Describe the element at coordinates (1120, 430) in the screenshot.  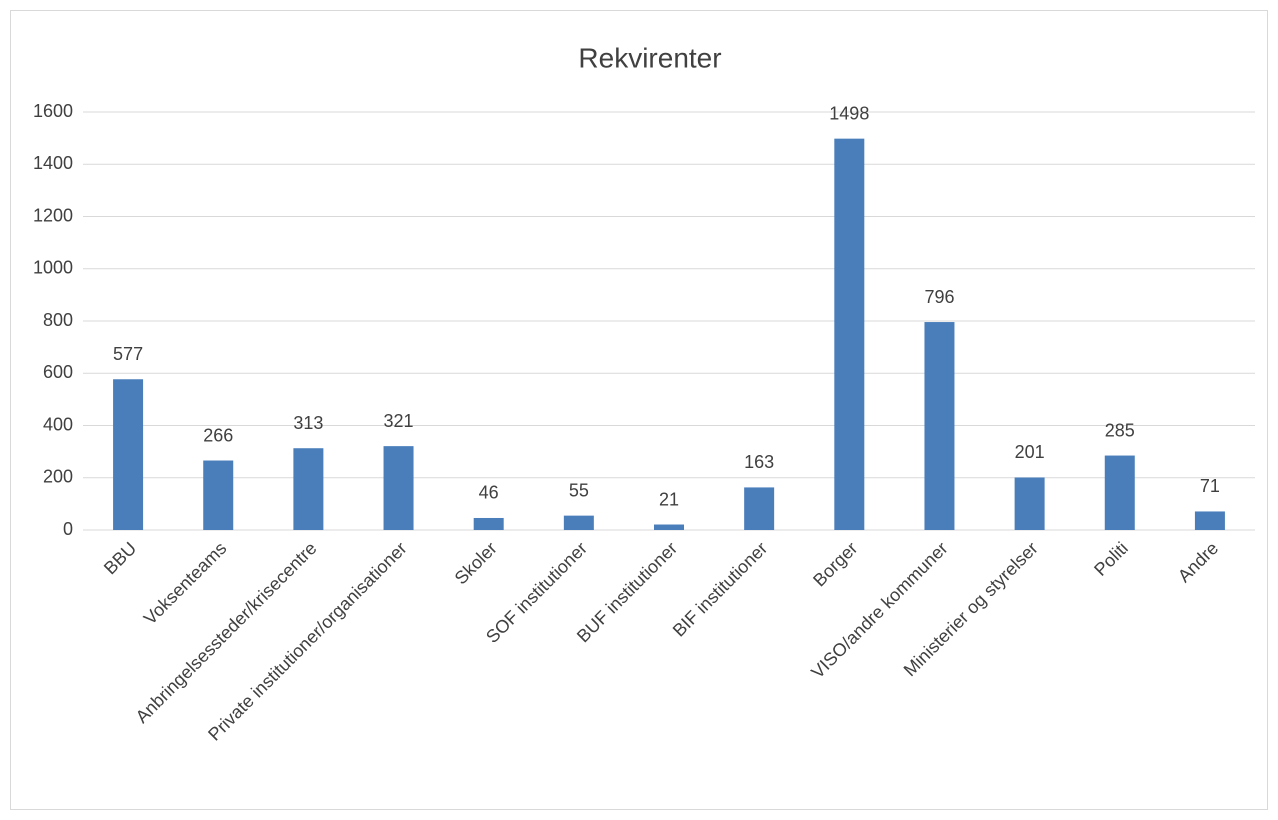
I see `data-label: 285` at that location.